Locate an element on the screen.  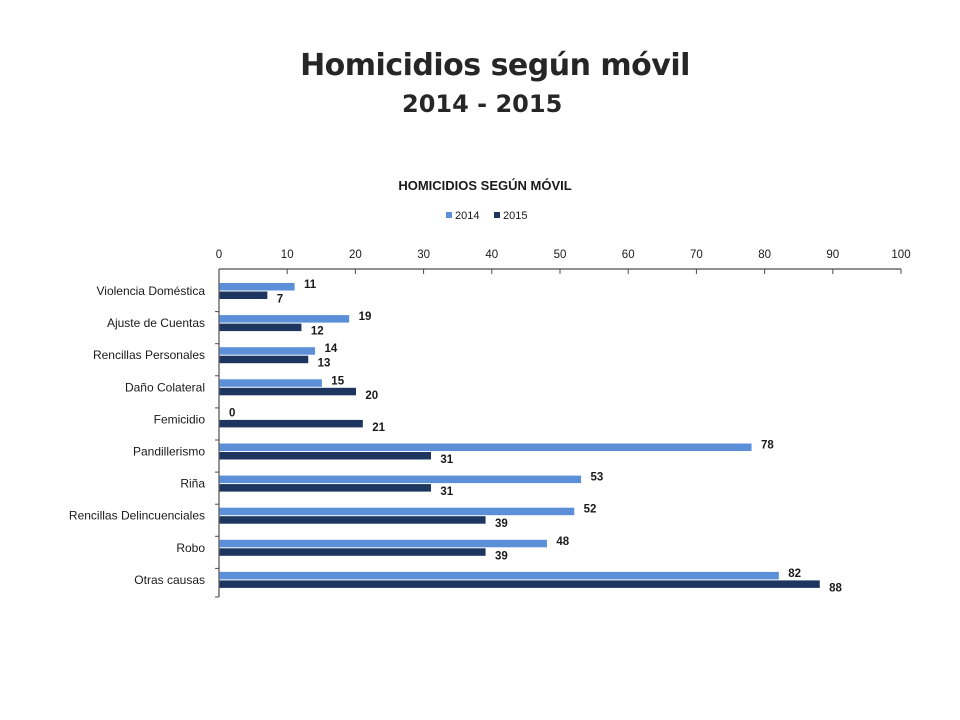
category-label: Rencillas Delincuenciales is located at coordinates (137, 516).